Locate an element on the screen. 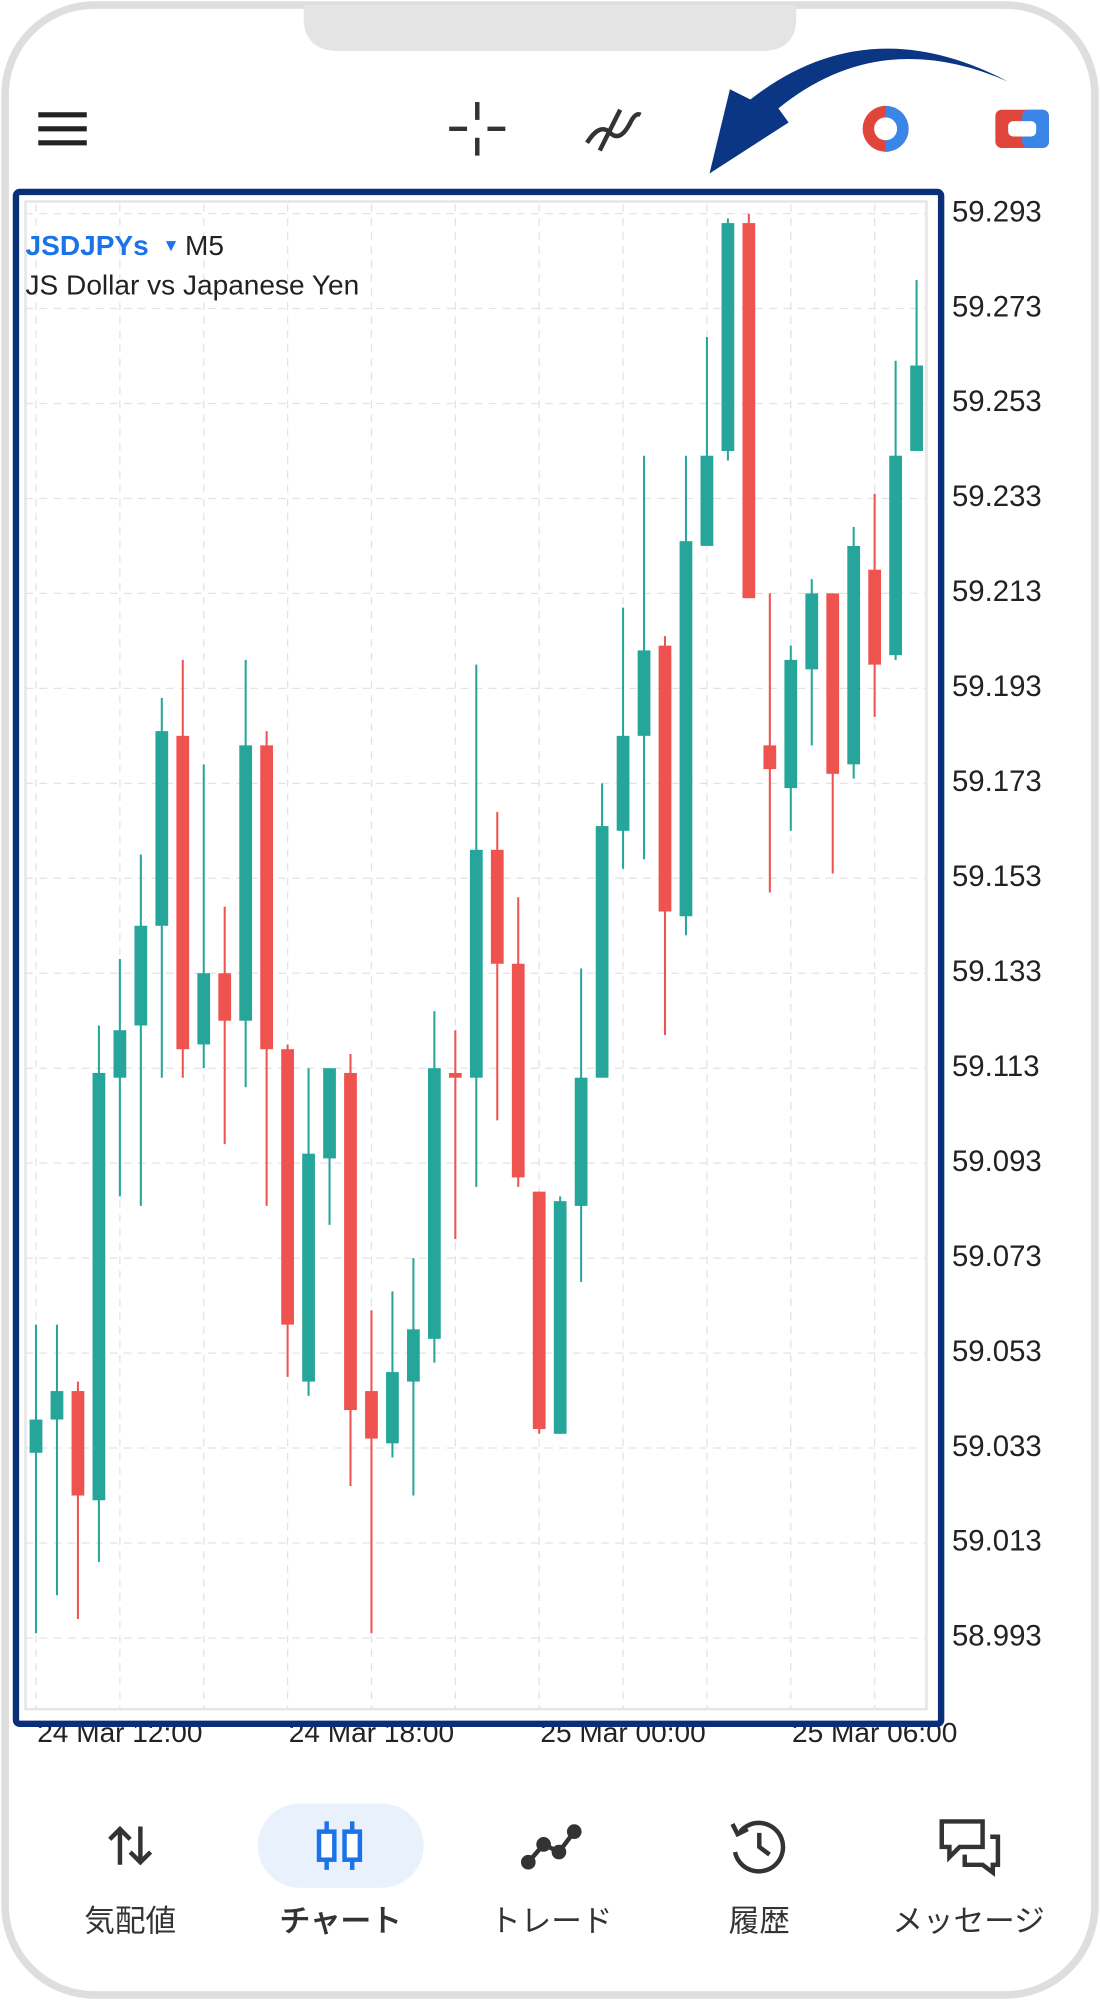 This screenshot has height=2000, width=1100. nav-label: 気配値 is located at coordinates (130, 1922).